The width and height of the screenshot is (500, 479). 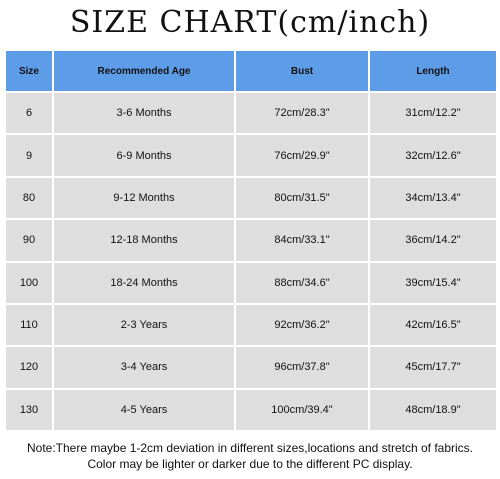 I want to click on cell-size: 100, so click(x=29, y=282).